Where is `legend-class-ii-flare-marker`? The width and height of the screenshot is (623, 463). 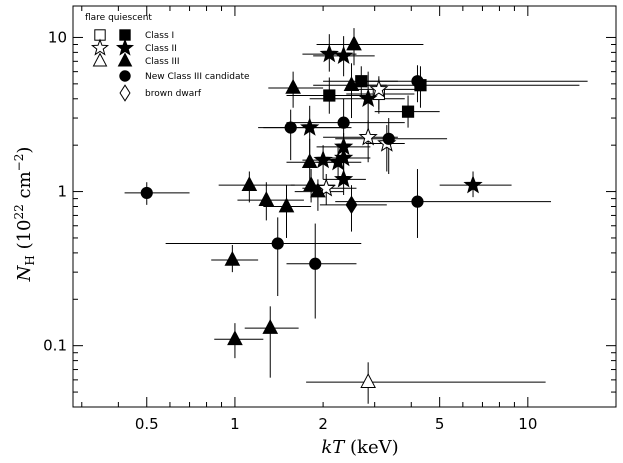 legend-class-ii-flare-marker is located at coordinates (100, 47).